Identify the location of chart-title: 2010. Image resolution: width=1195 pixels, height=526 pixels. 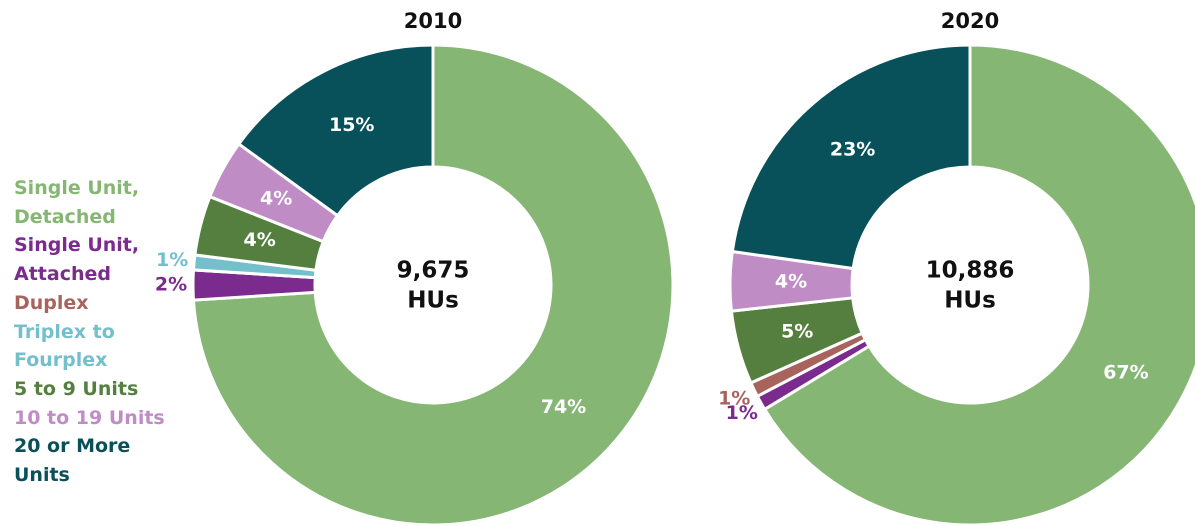
(433, 21).